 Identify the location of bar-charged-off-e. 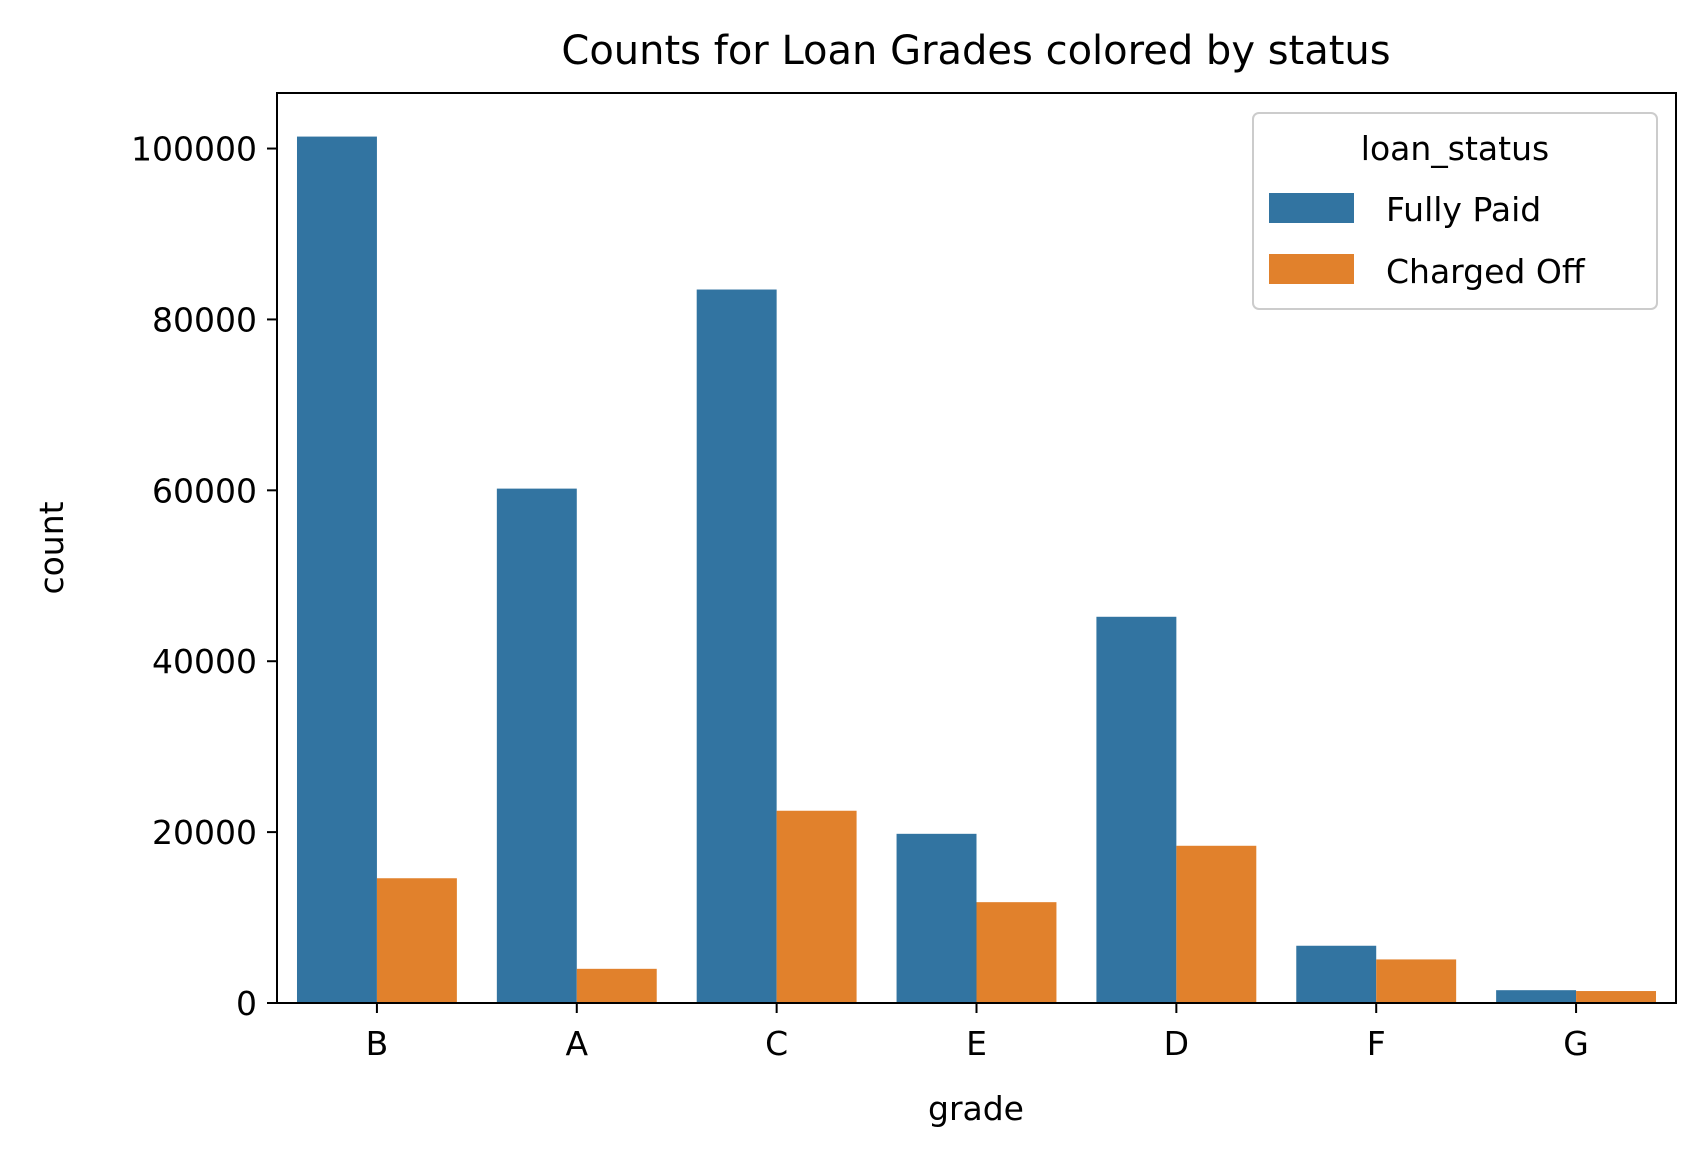
(1016, 952).